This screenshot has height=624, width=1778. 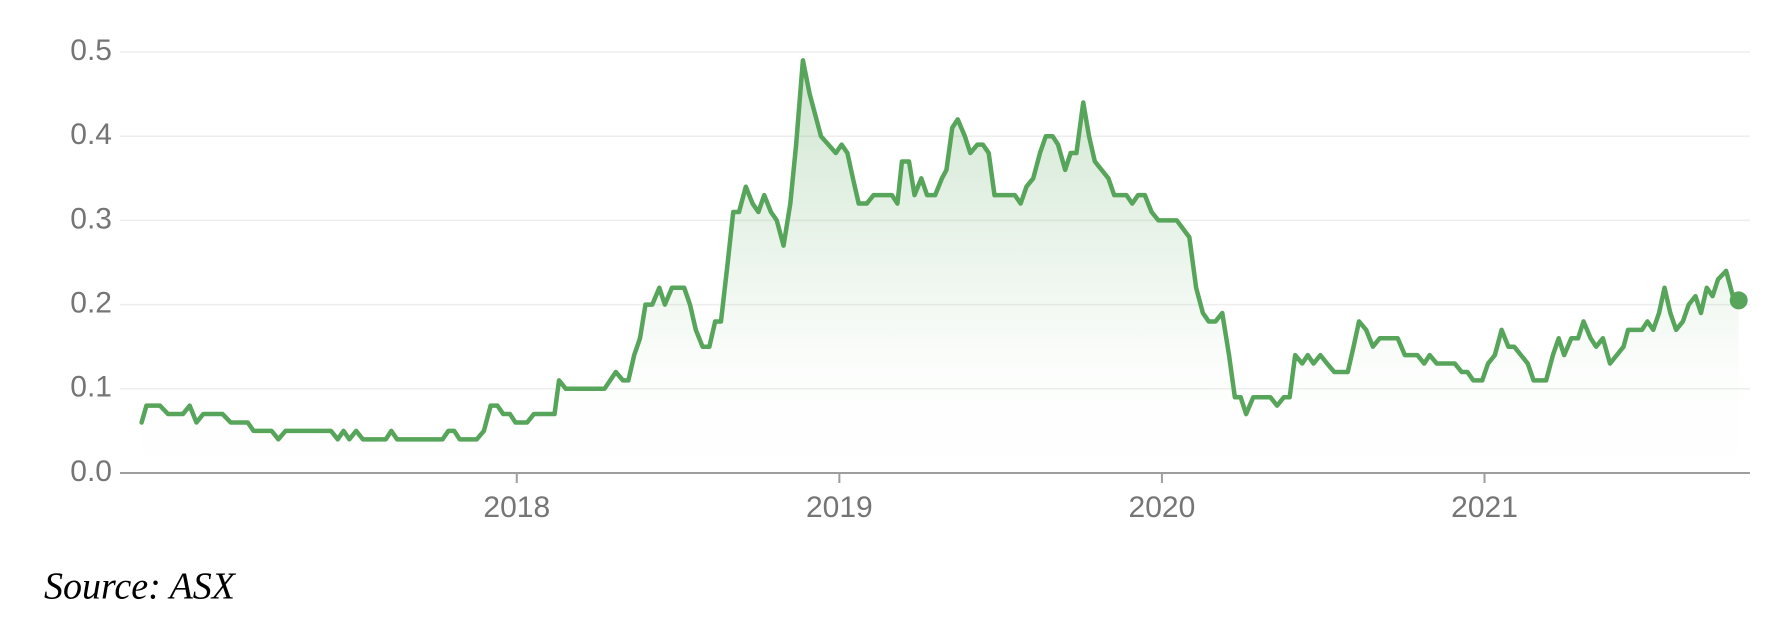 I want to click on y-tick-label: 0.2, so click(x=91, y=303).